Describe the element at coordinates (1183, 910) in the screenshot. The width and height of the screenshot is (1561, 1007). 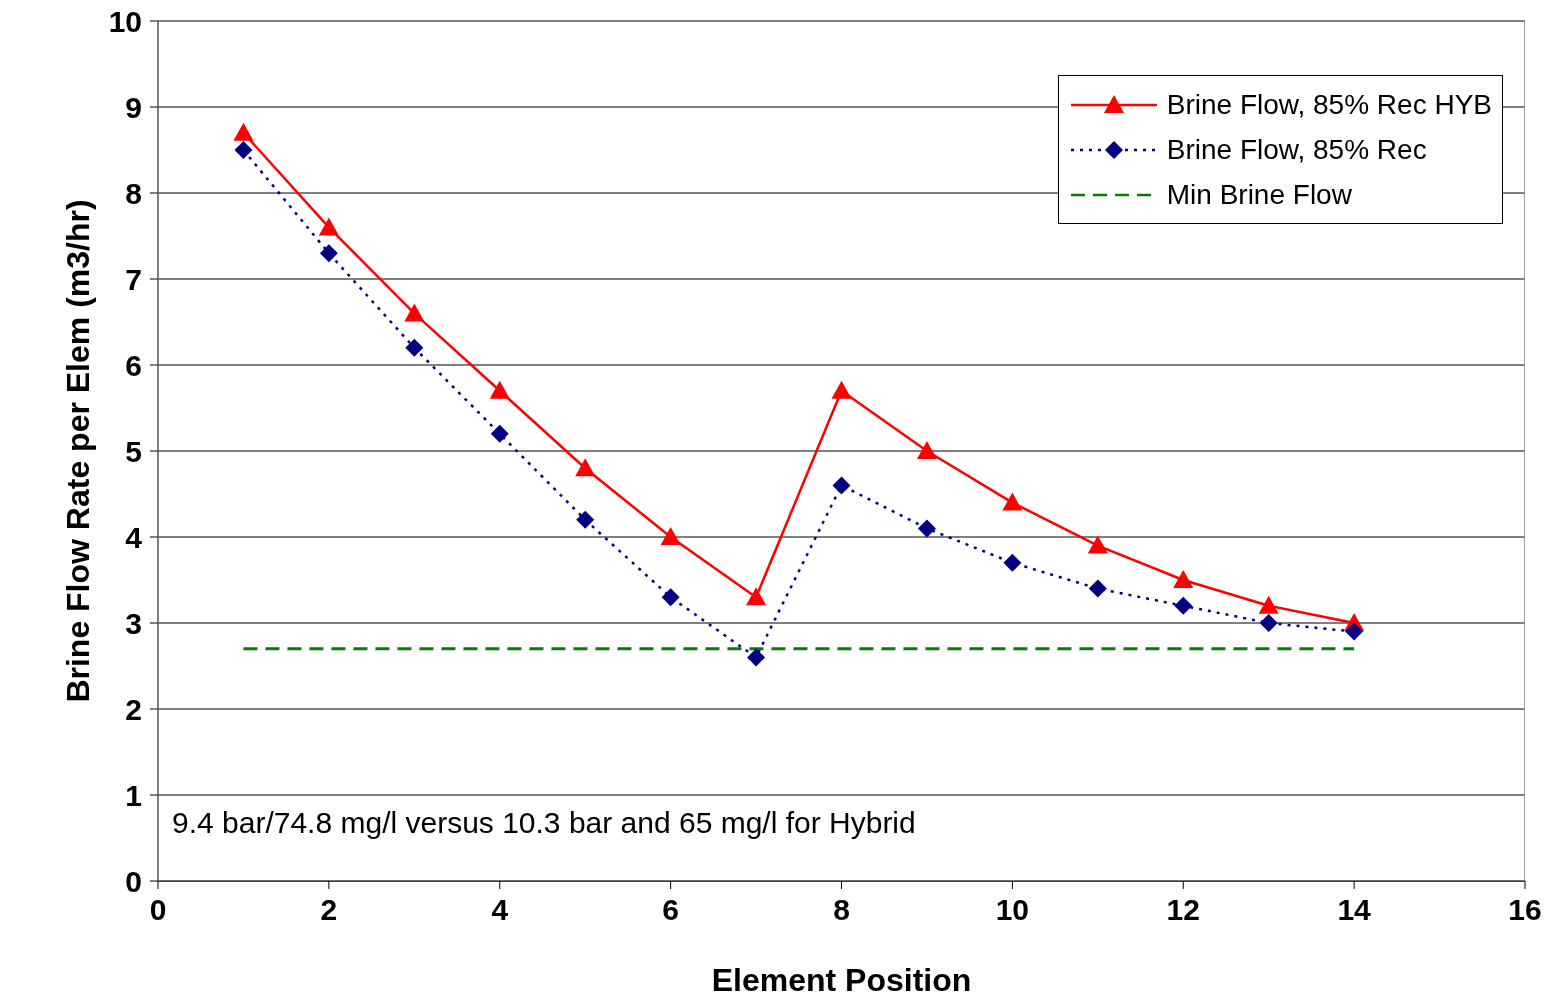
I see `x-tick-label: 12` at that location.